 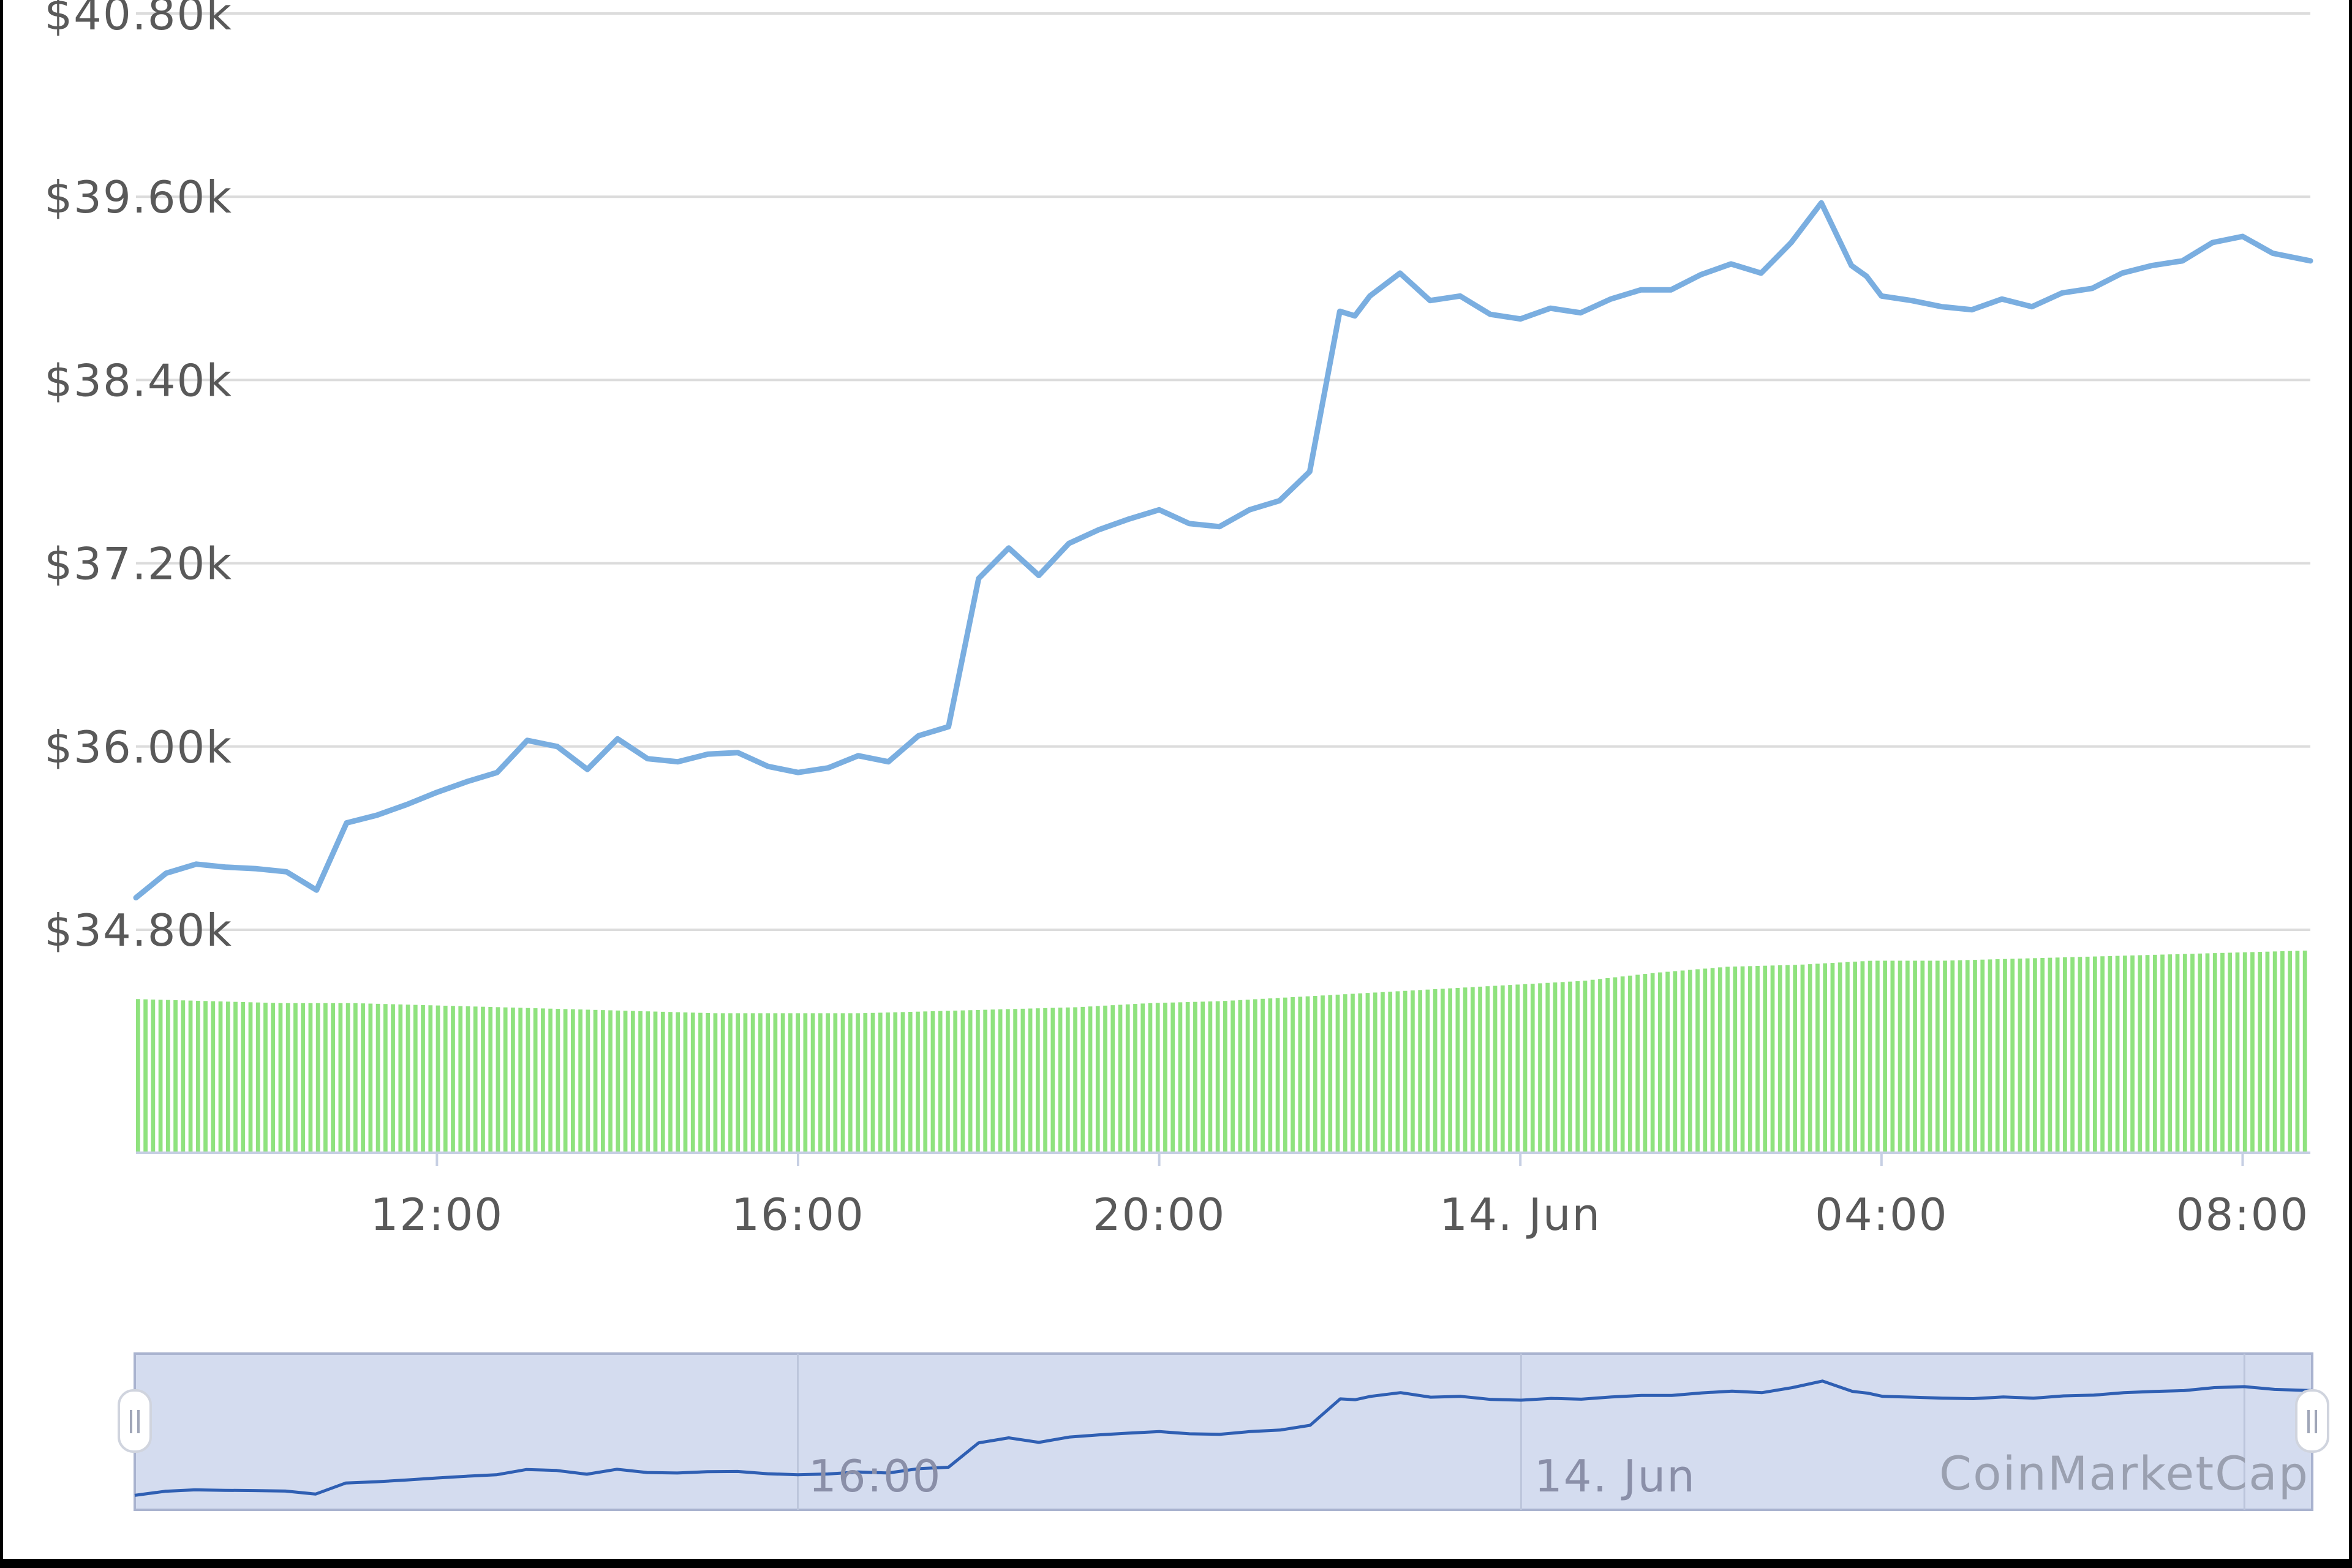 I want to click on navigator: 16:00 14. Jun, so click(x=1224, y=1432).